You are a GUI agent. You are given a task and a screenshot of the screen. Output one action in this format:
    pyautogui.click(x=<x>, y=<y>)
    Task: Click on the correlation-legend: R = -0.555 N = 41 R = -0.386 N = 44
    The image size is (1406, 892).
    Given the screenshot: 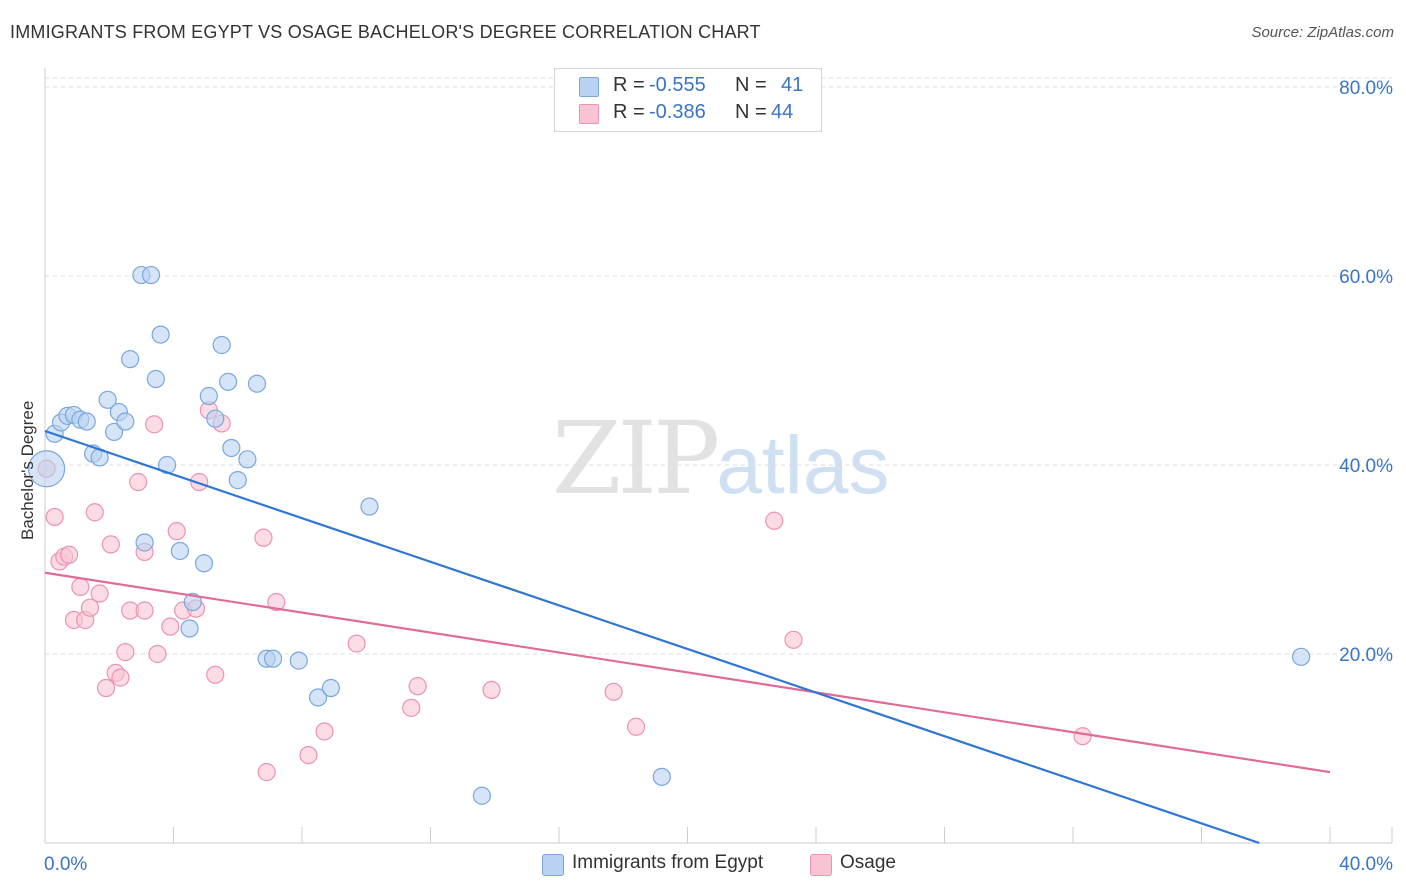 What is the action you would take?
    pyautogui.click(x=688, y=100)
    